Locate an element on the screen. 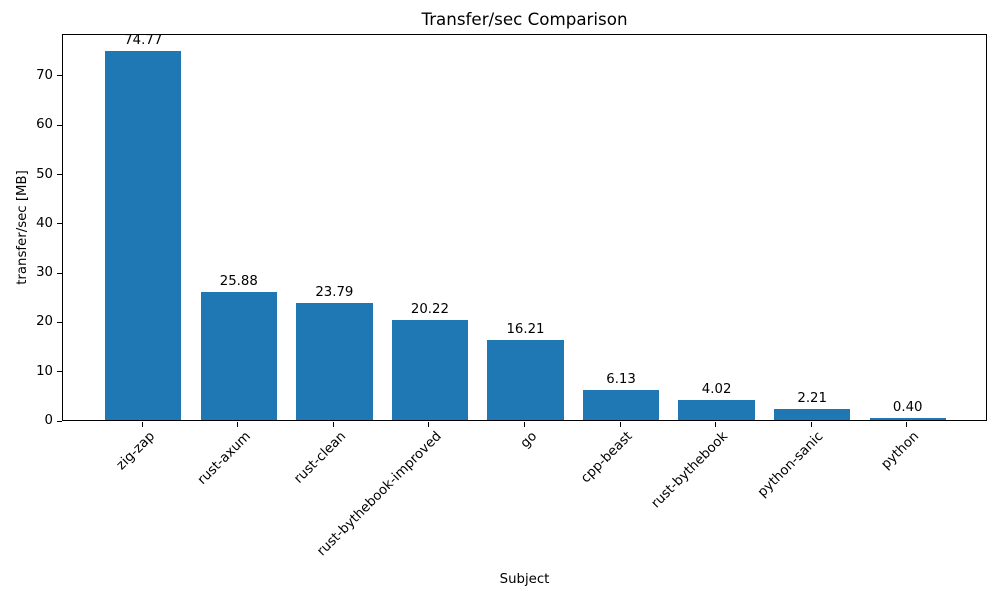 This screenshot has height=600, width=1000. x-tick-label-zig-zap: zig-zap is located at coordinates (135, 451).